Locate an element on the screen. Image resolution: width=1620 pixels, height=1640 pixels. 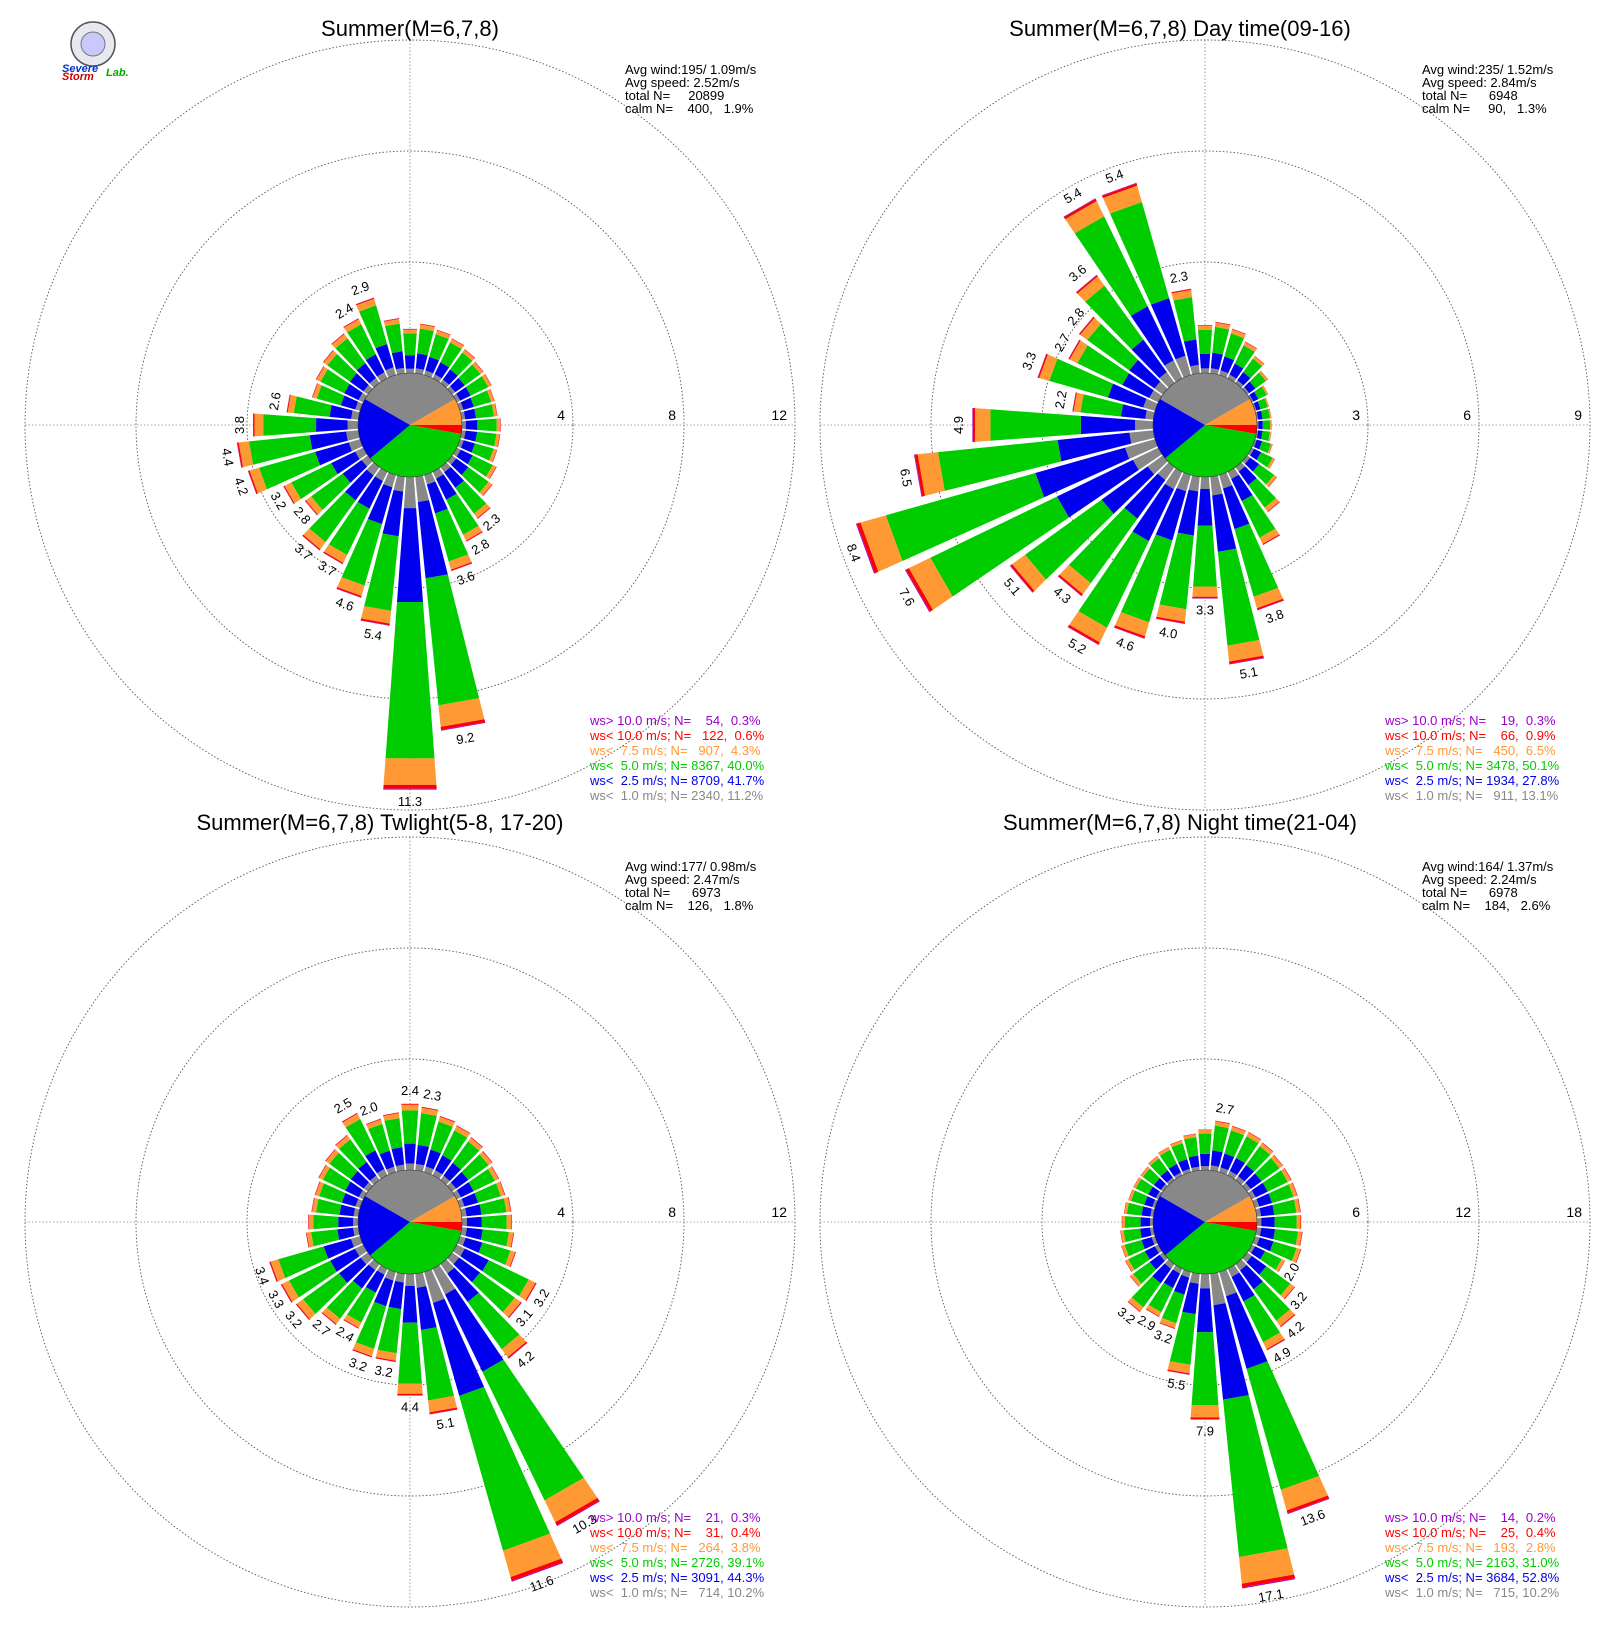
bar-70-lt5 is located at coordinates (1262, 404).